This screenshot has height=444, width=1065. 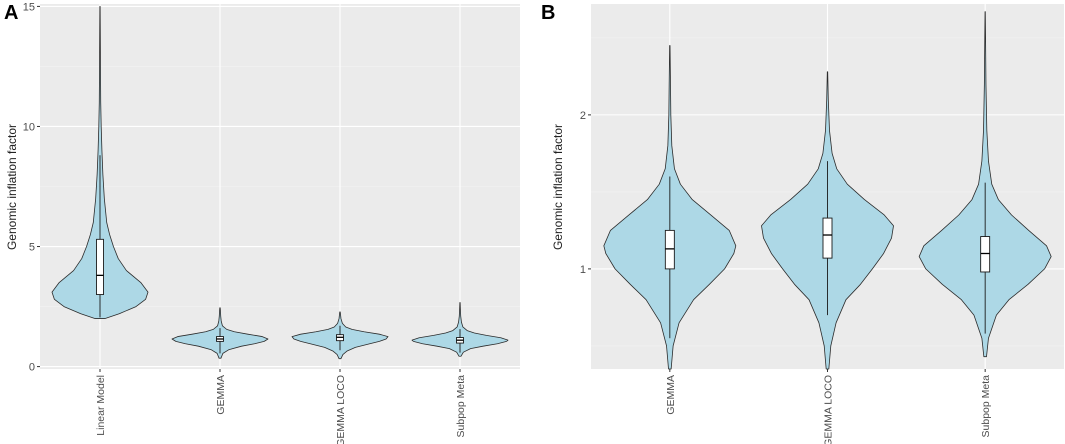 I want to click on y-tick-label: 10, so click(x=29, y=127).